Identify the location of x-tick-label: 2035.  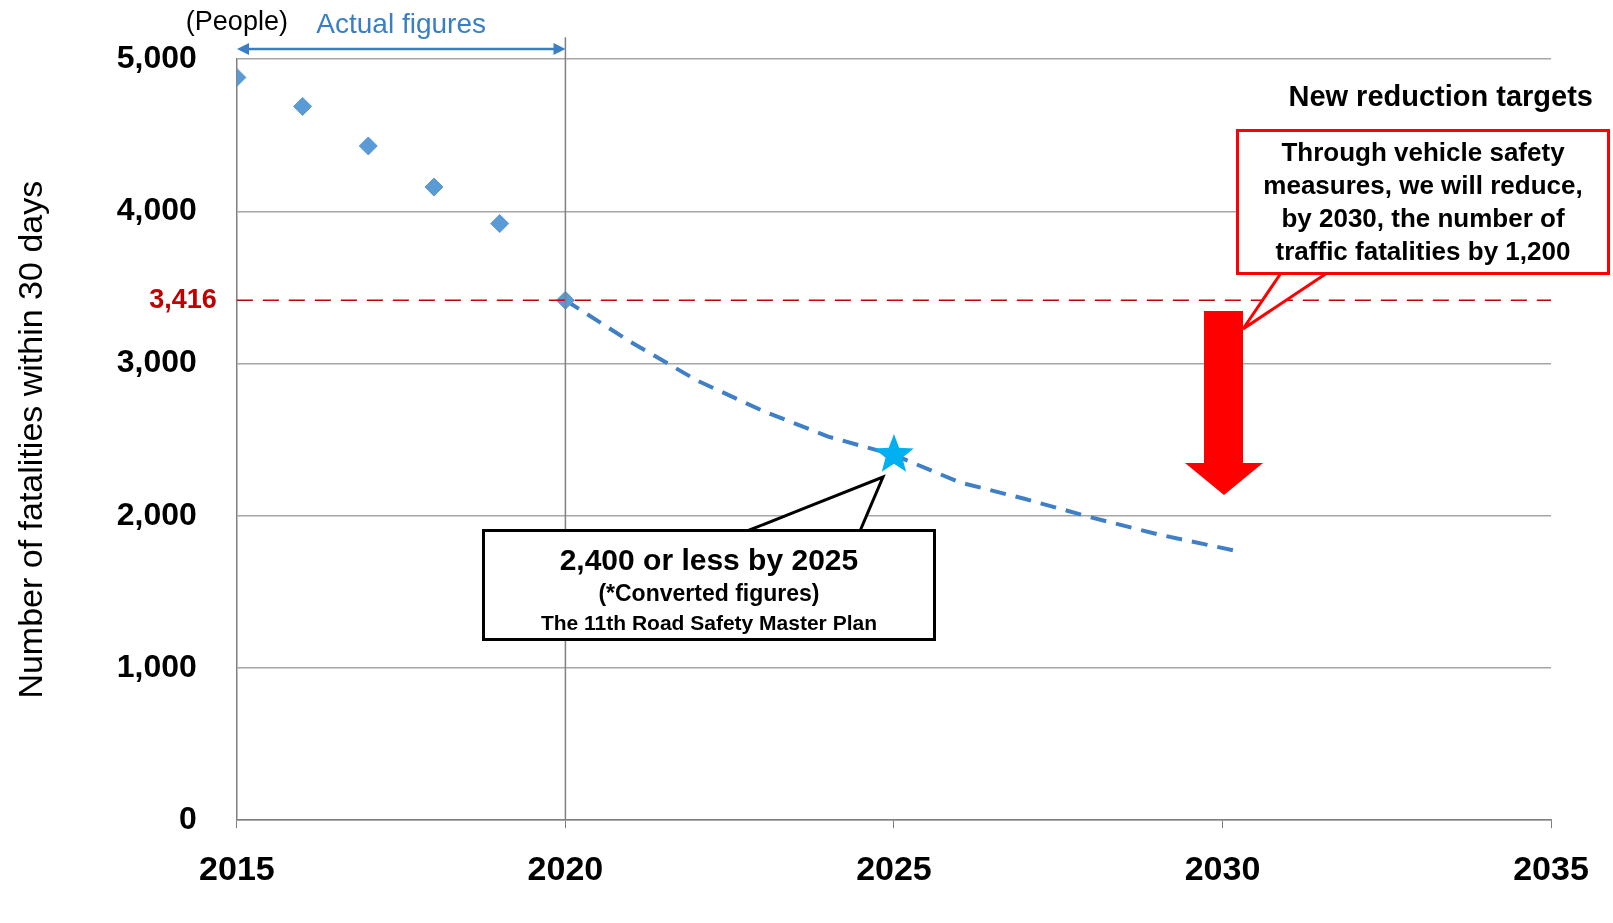
(1551, 867).